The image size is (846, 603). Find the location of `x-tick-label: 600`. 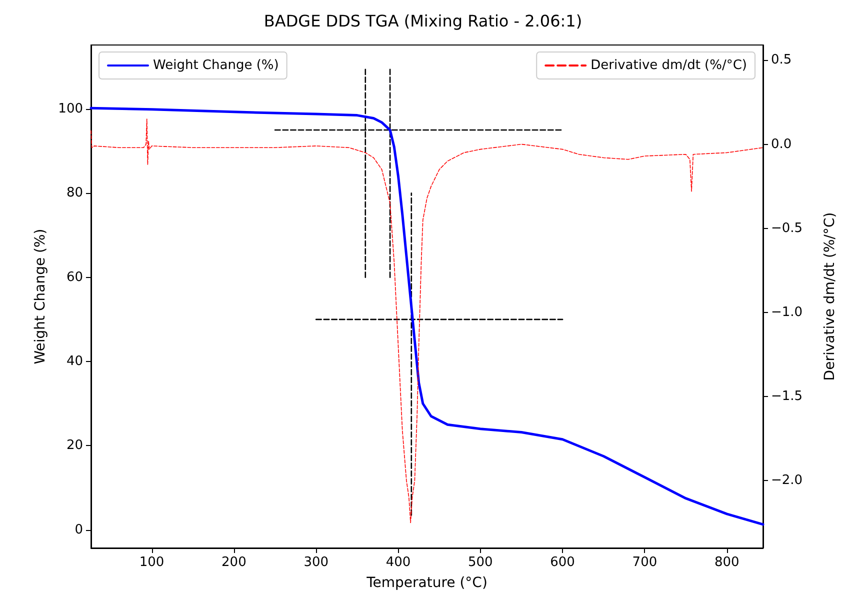

x-tick-label: 600 is located at coordinates (562, 562).